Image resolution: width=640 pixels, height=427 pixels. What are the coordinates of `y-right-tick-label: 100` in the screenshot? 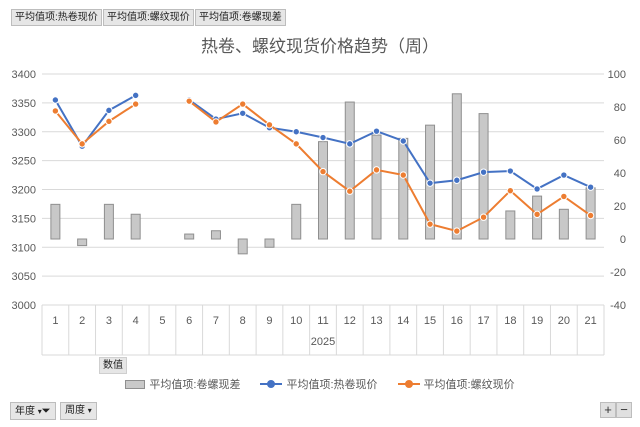 It's located at (617, 75).